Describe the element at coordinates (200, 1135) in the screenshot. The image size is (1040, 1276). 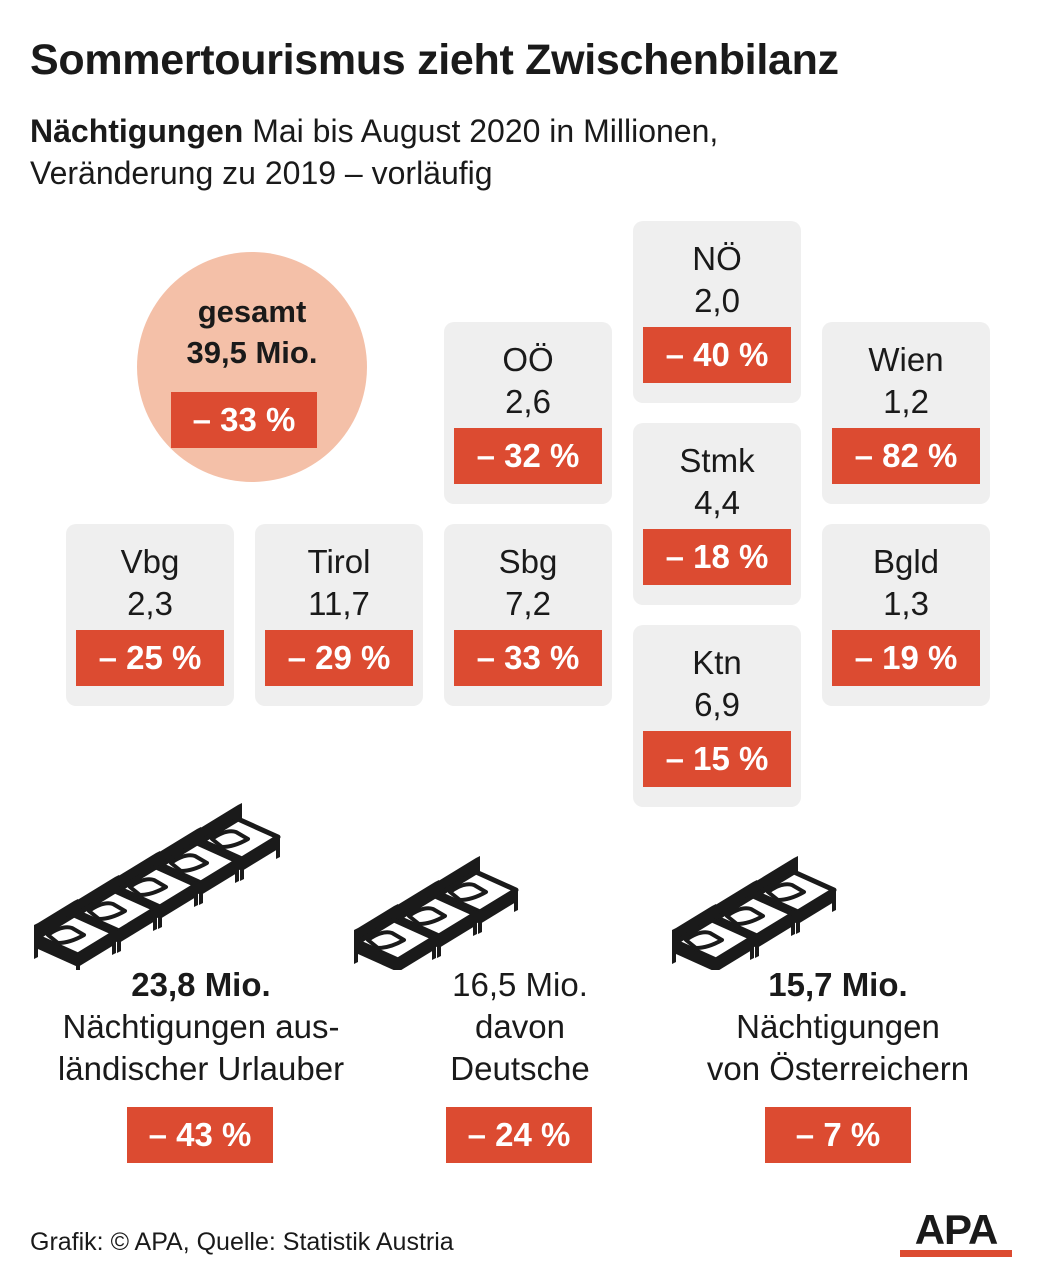
I see `stat-change-badge: – 43 %` at that location.